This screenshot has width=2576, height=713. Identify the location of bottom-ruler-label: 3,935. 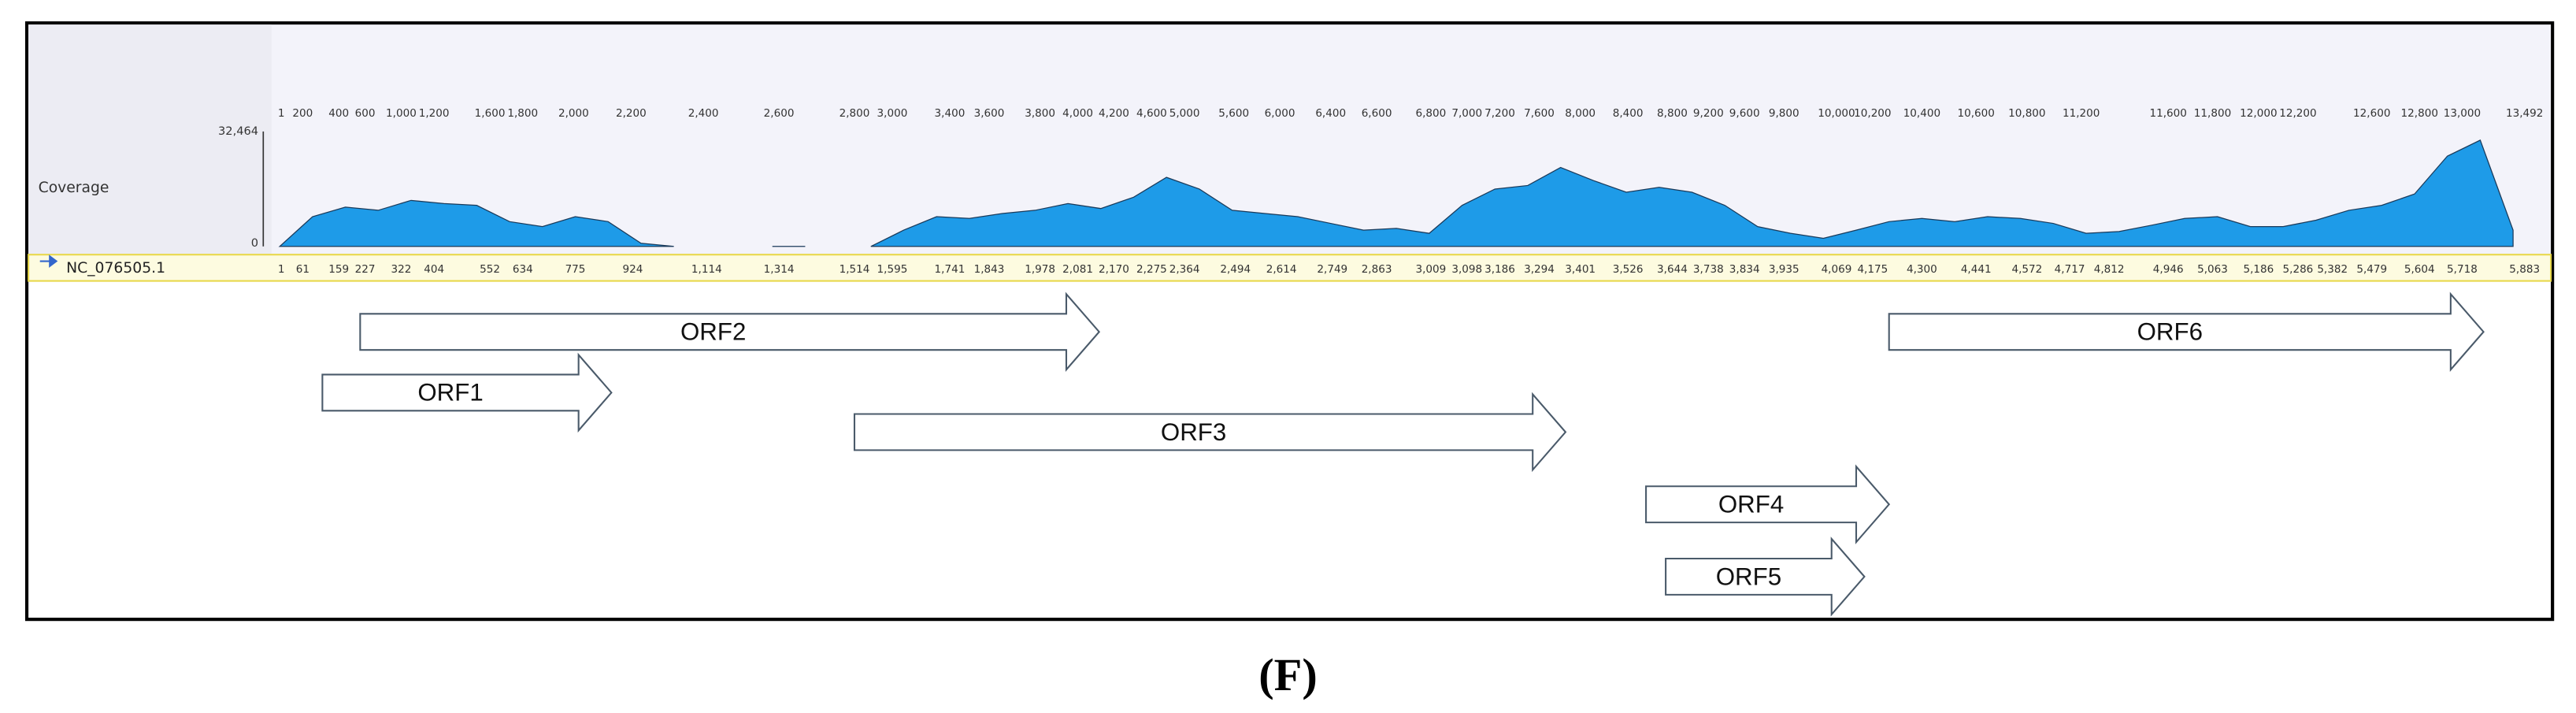
(1784, 269).